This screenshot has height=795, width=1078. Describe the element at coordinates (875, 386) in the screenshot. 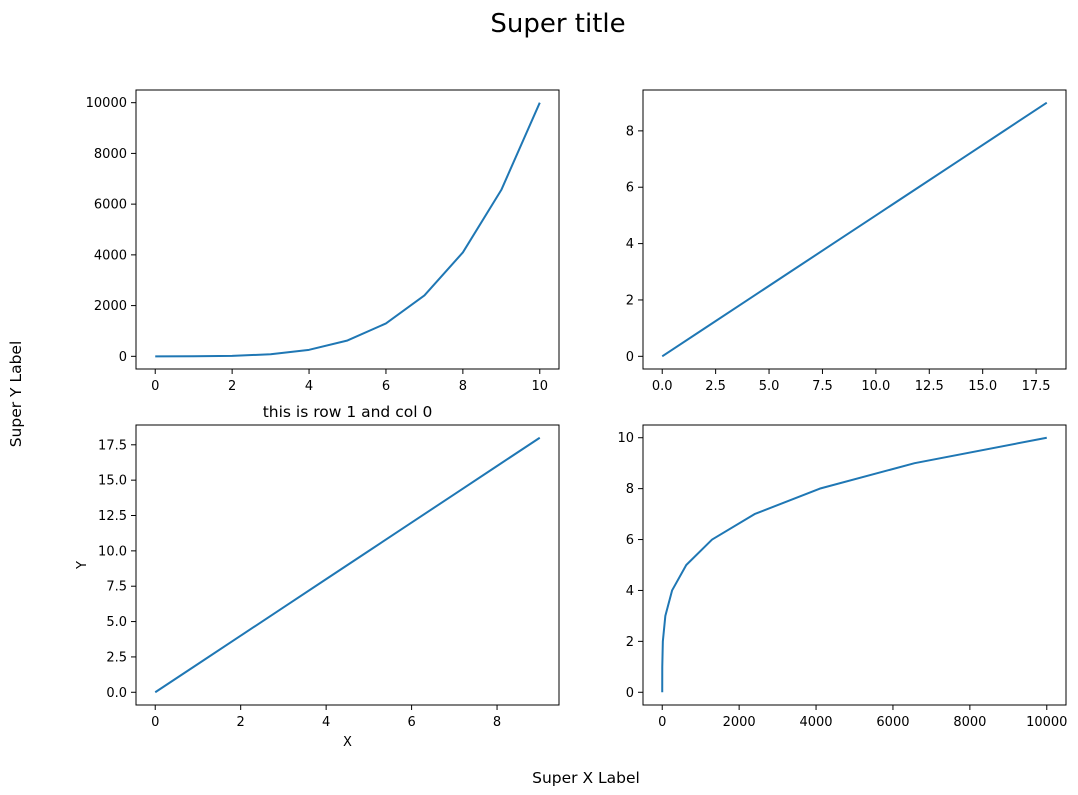

I see `x-tick-label: 10.0` at that location.